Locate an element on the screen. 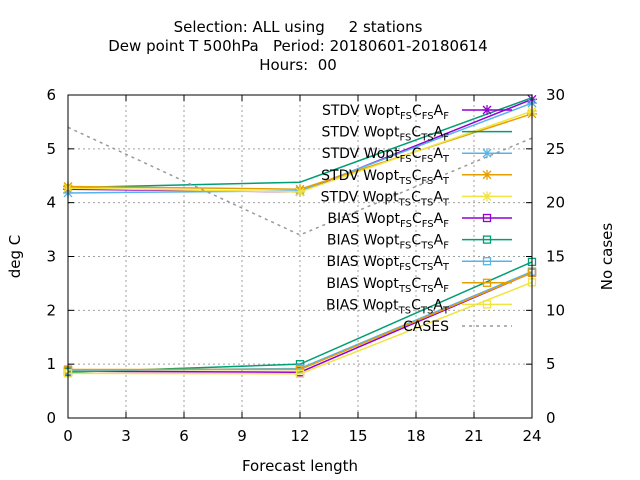 The height and width of the screenshot is (480, 640). legend-entry: STDV WoptFSCFSAF is located at coordinates (417, 112).